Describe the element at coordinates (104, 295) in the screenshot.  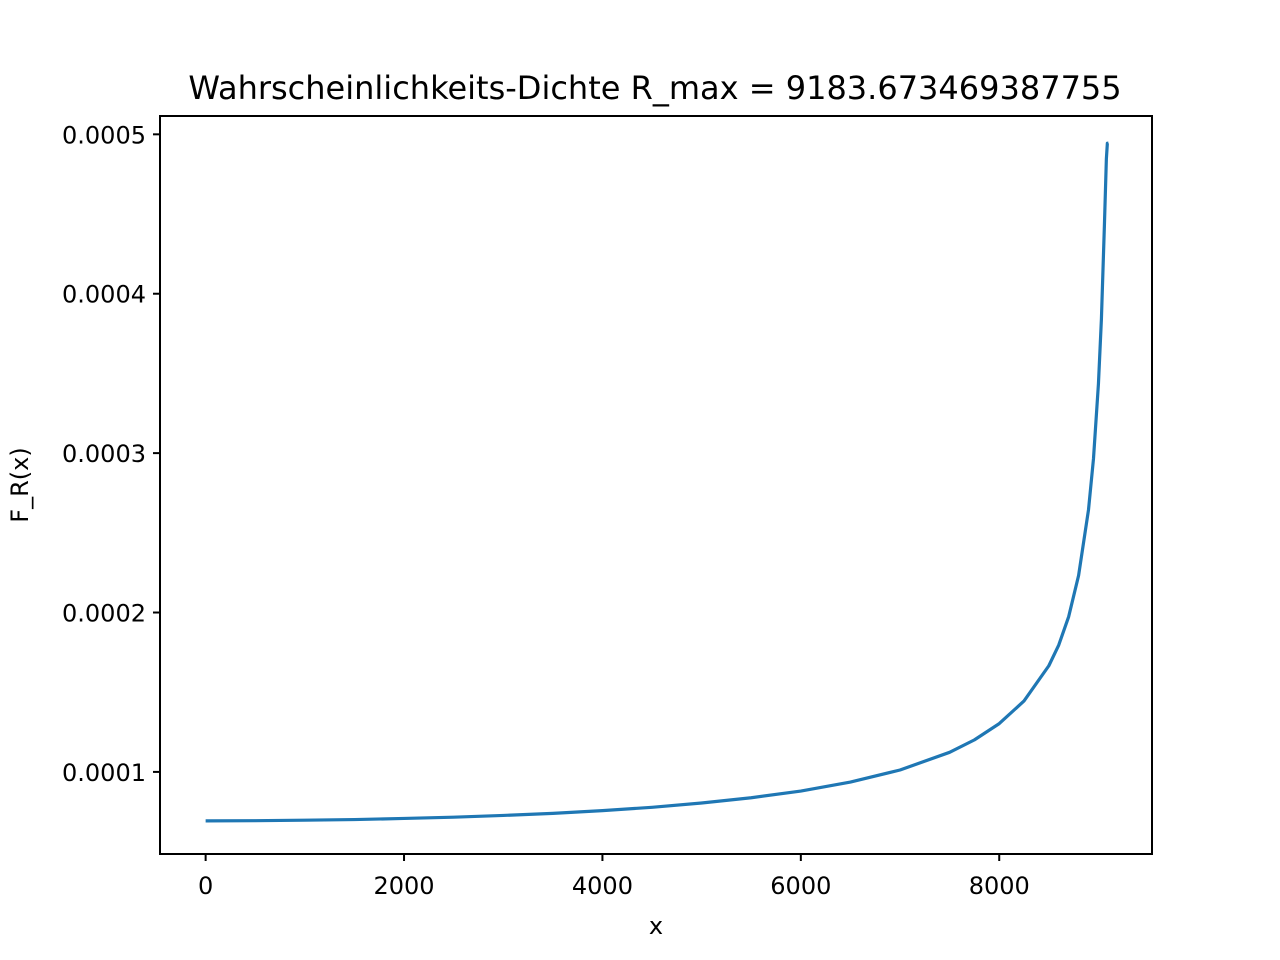
I see `y-tick-label: 0.0004` at that location.